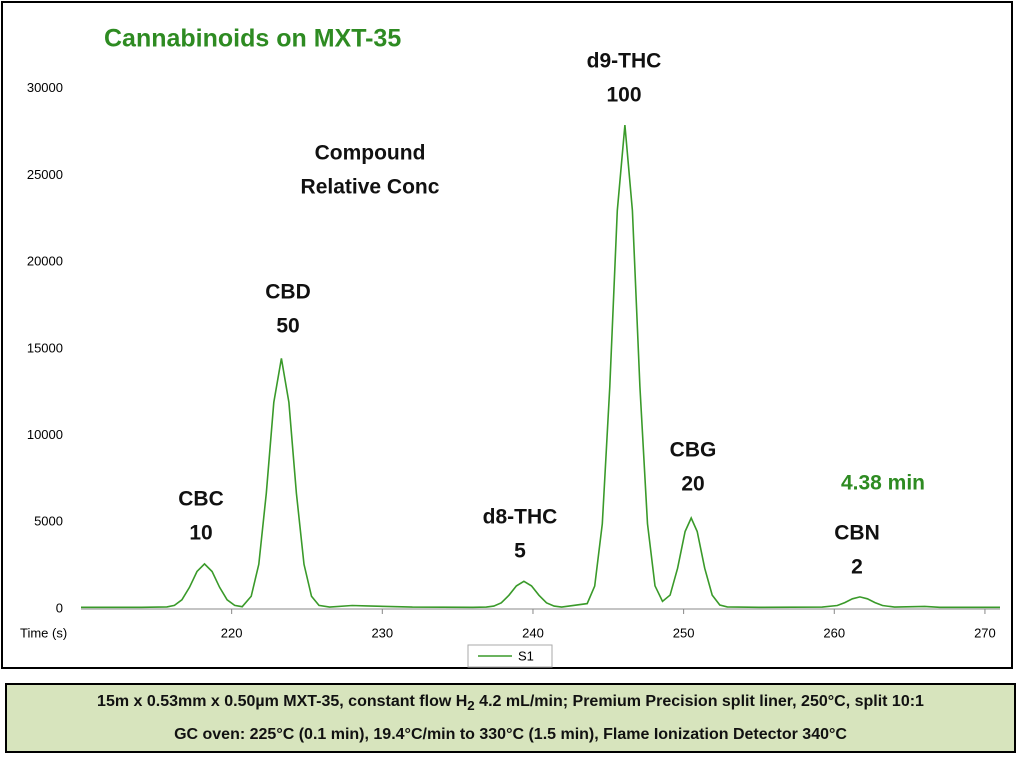 The width and height of the screenshot is (1024, 758). What do you see at coordinates (857, 533) in the screenshot?
I see `peak-name: CBN` at bounding box center [857, 533].